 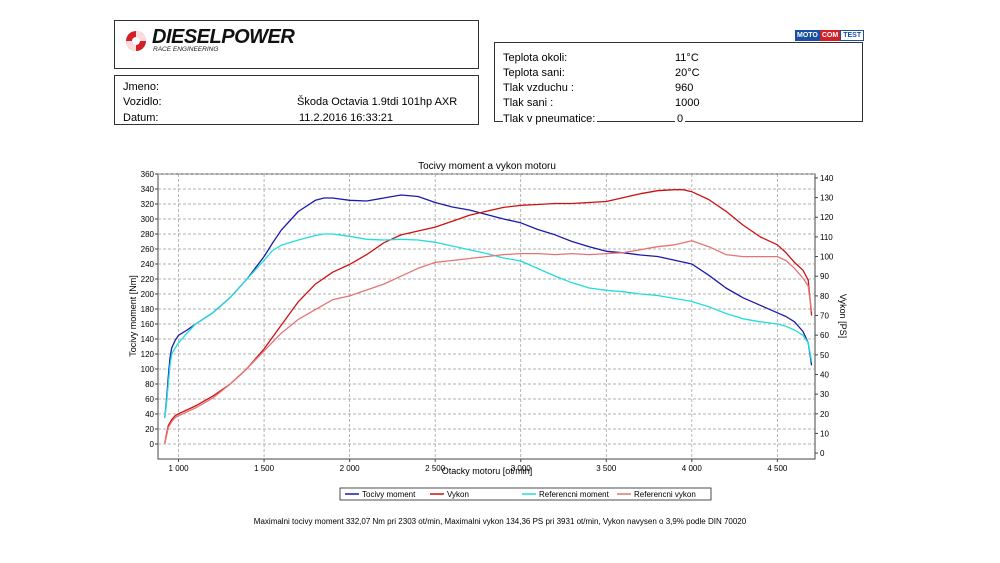 What do you see at coordinates (149, 414) in the screenshot?
I see `left-tick-label: 40` at bounding box center [149, 414].